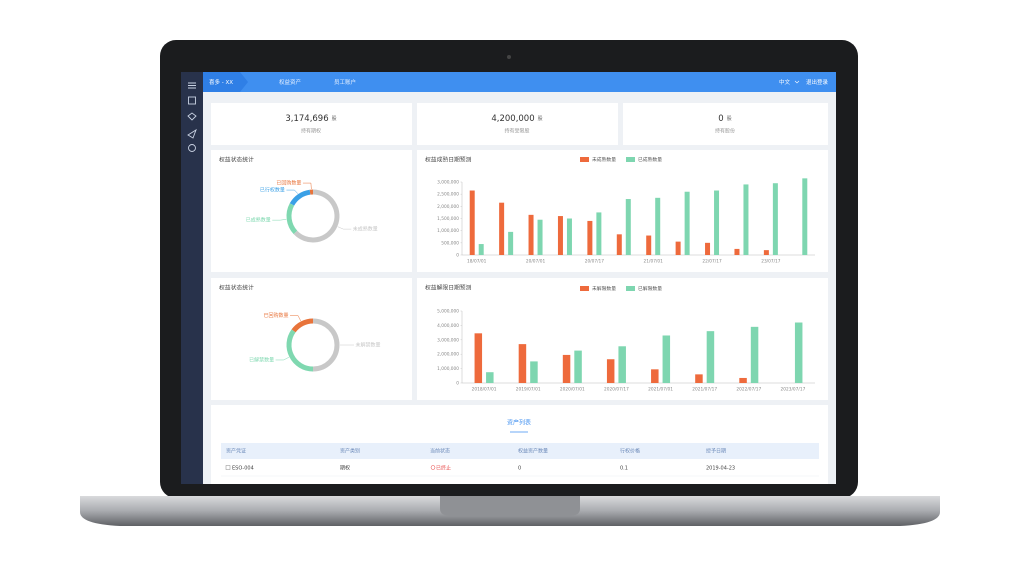 Image resolution: width=1032 pixels, height=569 pixels. Describe the element at coordinates (448, 160) in the screenshot. I see `chart-title: 权益成熟日期预测` at that location.